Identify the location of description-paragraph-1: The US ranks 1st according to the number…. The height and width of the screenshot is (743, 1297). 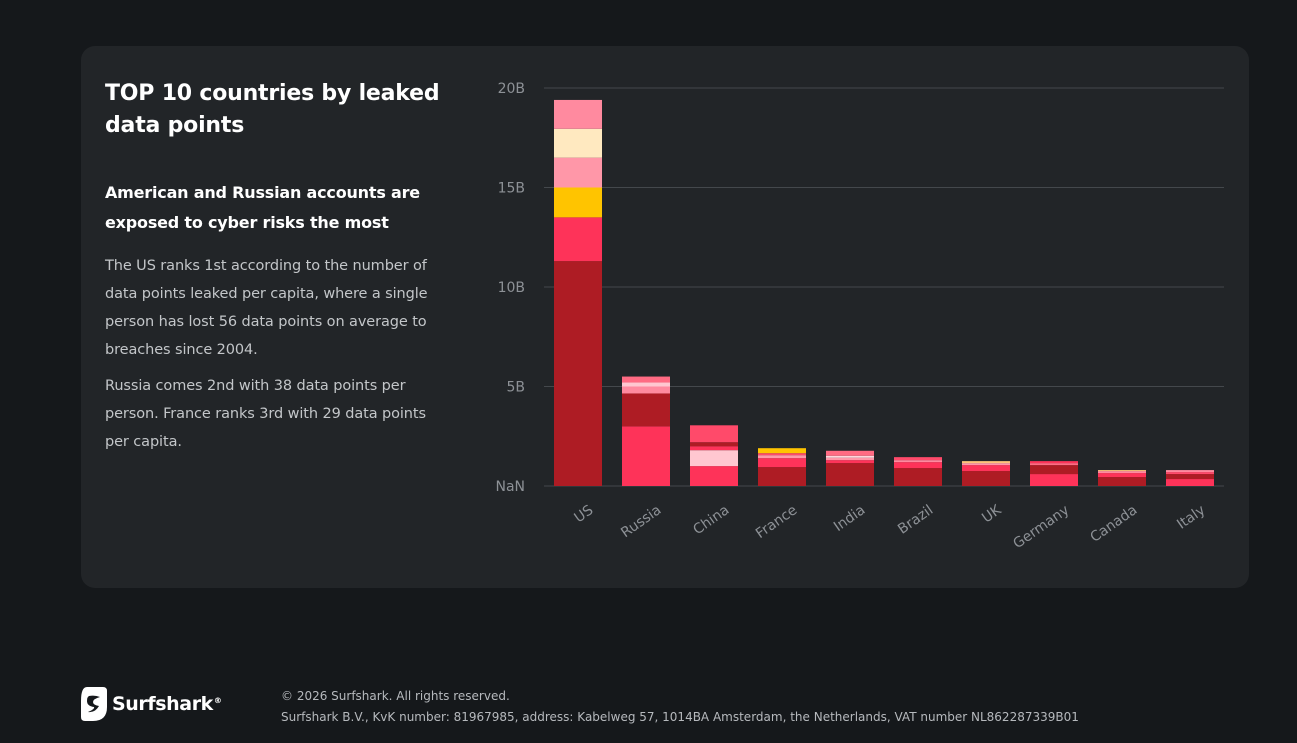
(266, 308).